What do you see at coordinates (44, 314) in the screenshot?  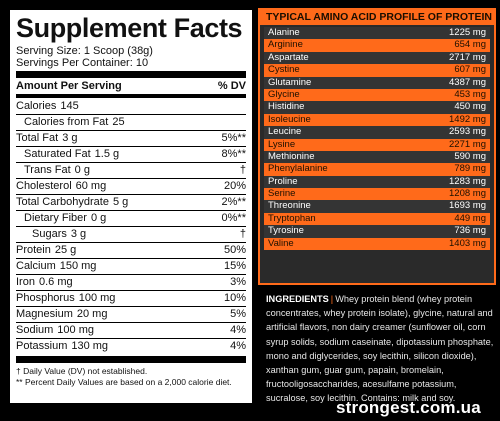 I see `nutrient-name: Magnesium` at bounding box center [44, 314].